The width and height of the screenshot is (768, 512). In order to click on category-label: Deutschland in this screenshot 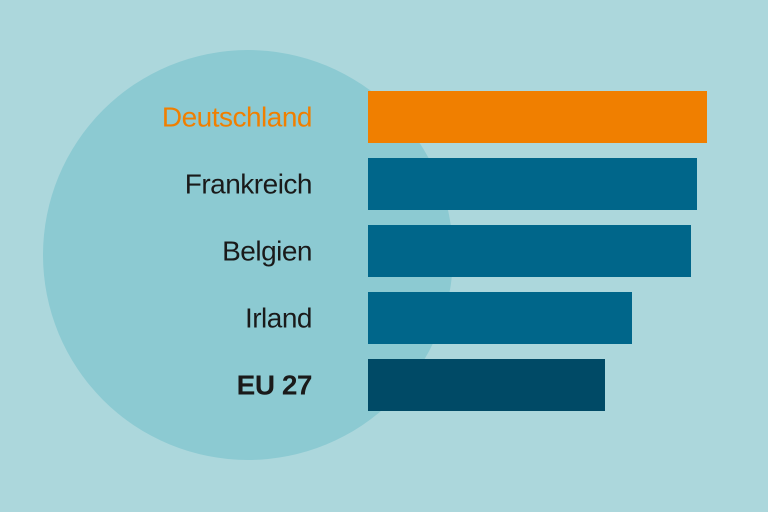, I will do `click(237, 116)`.